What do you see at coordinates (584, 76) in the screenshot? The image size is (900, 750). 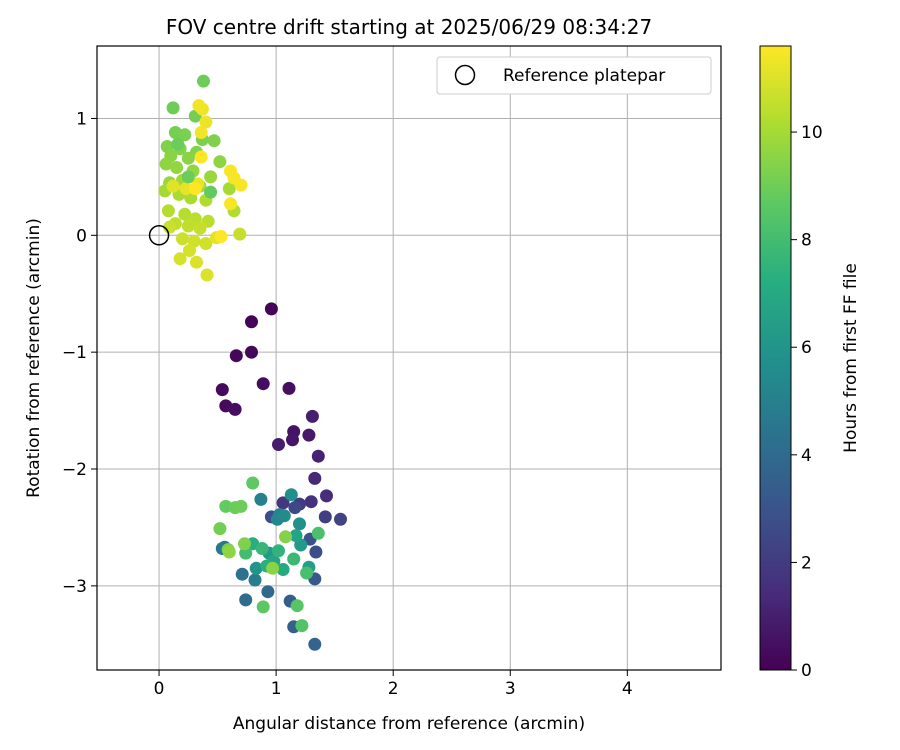 I see `legend-label-reference: Reference platepar` at bounding box center [584, 76].